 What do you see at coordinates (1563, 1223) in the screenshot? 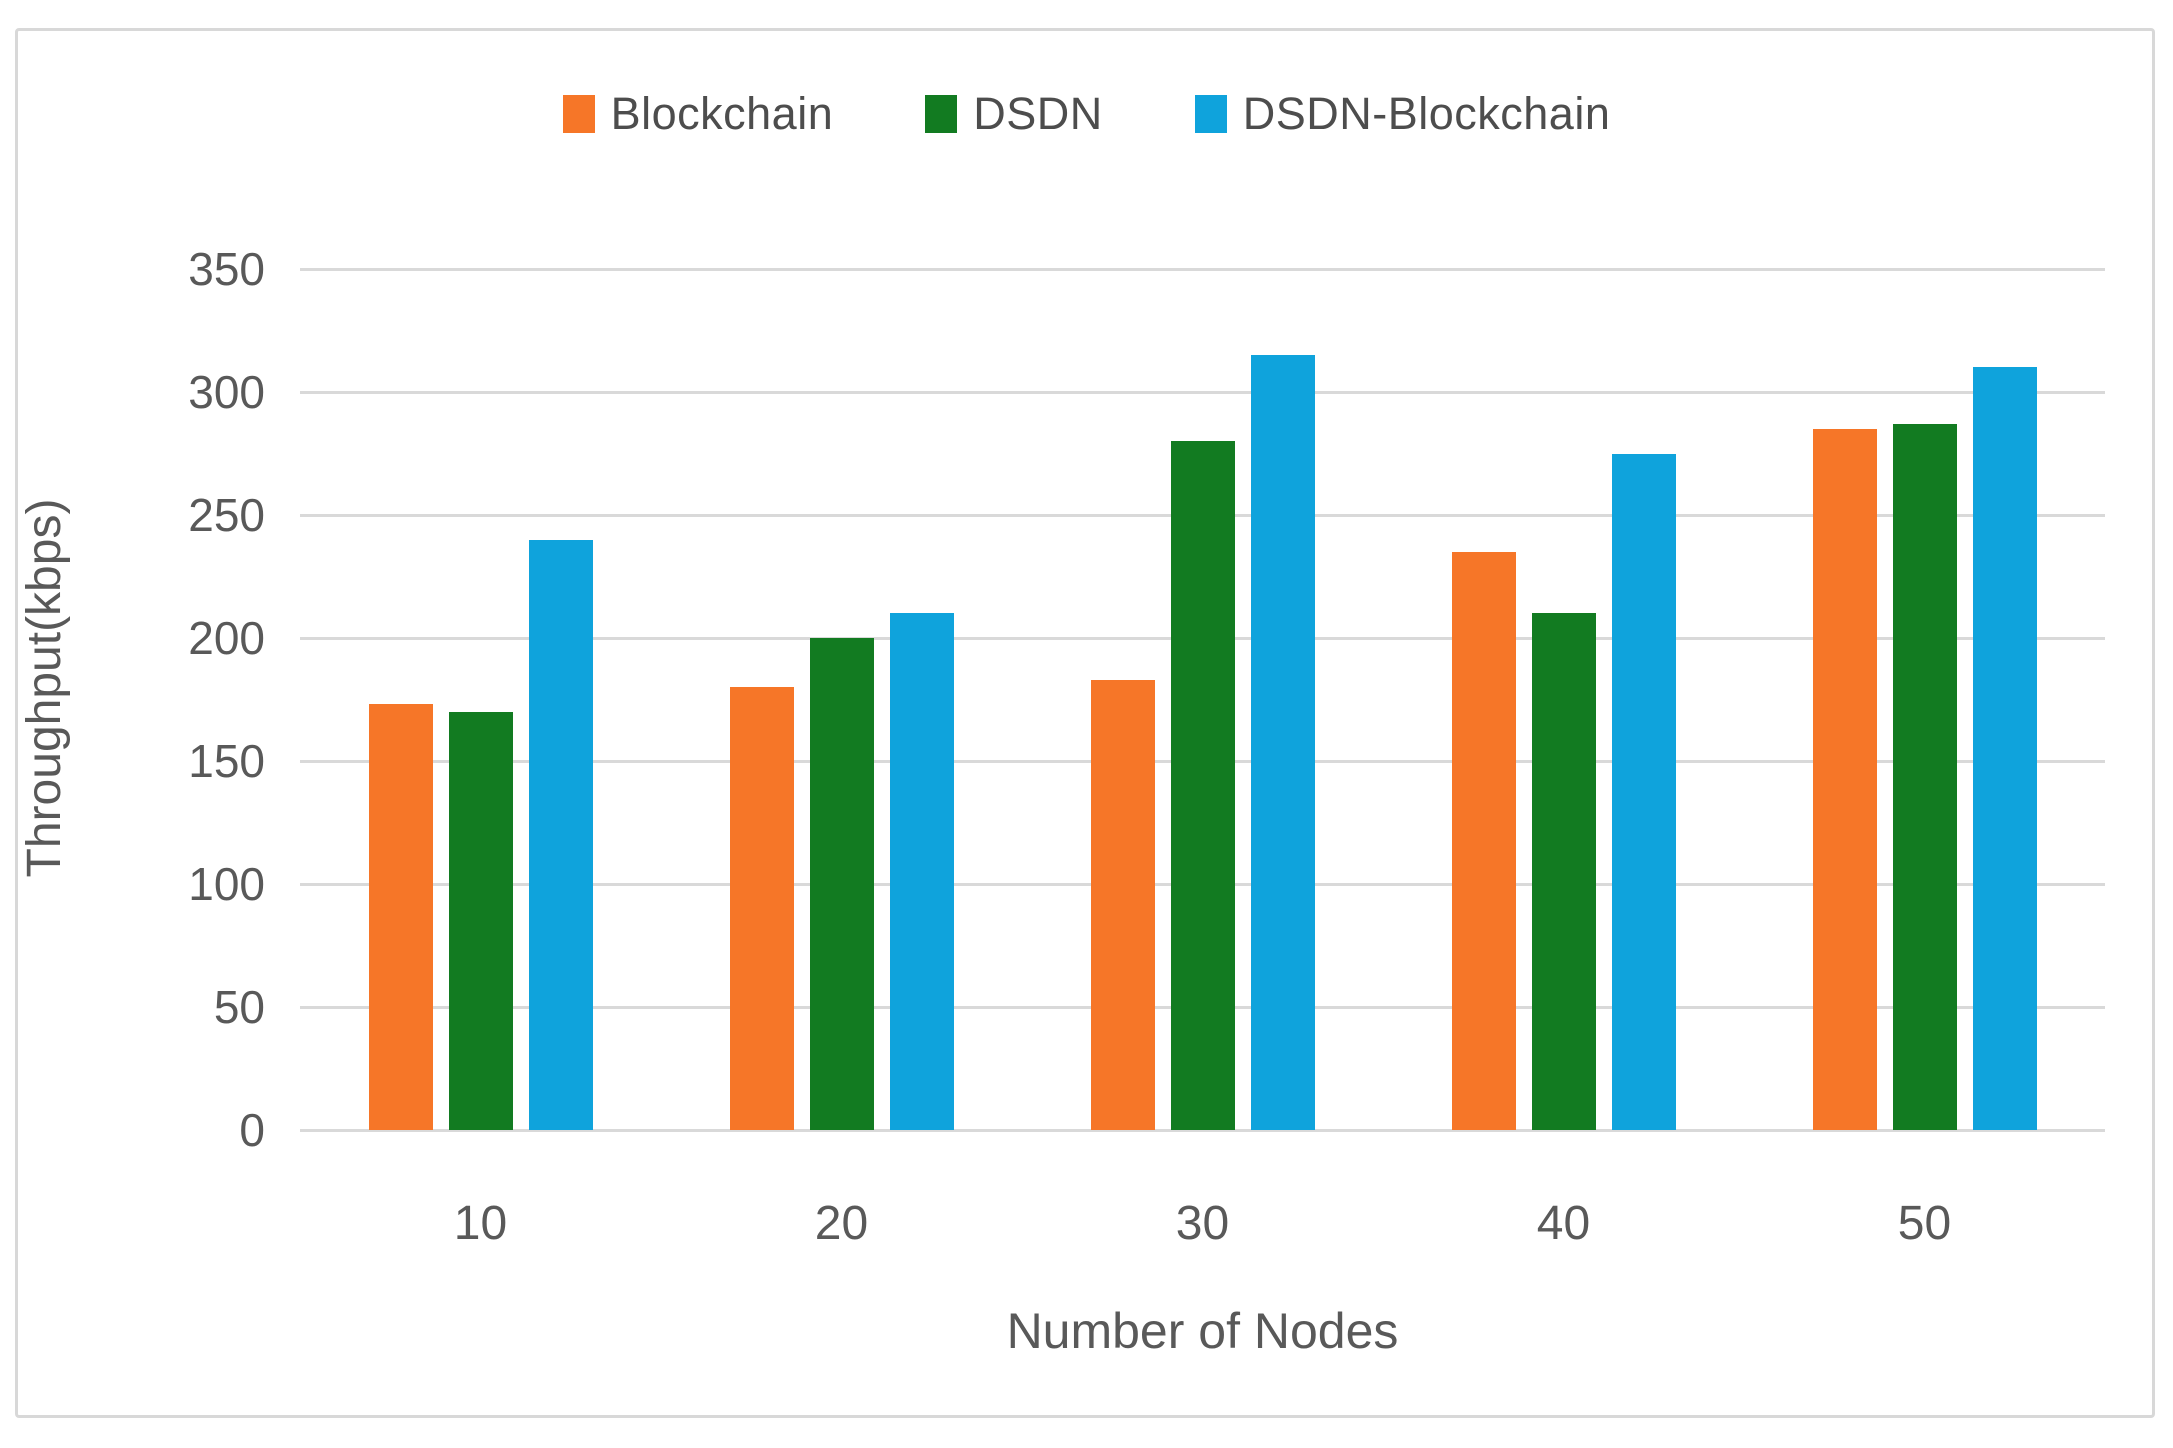
I see `x-tick-label-40: 40` at bounding box center [1563, 1223].